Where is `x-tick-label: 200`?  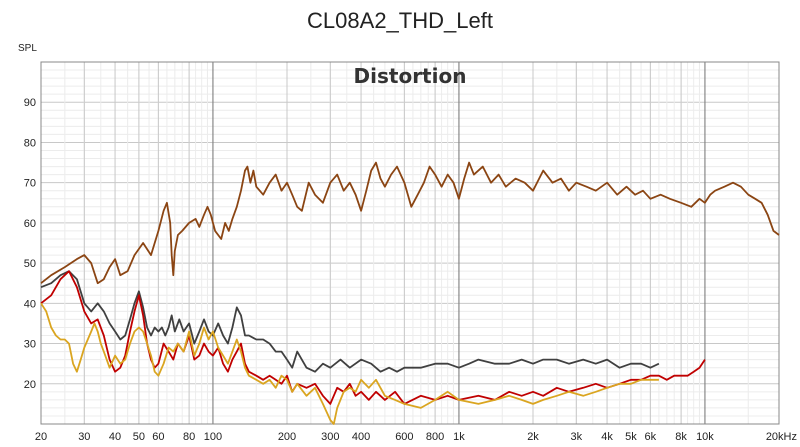
x-tick-label: 200 is located at coordinates (287, 437).